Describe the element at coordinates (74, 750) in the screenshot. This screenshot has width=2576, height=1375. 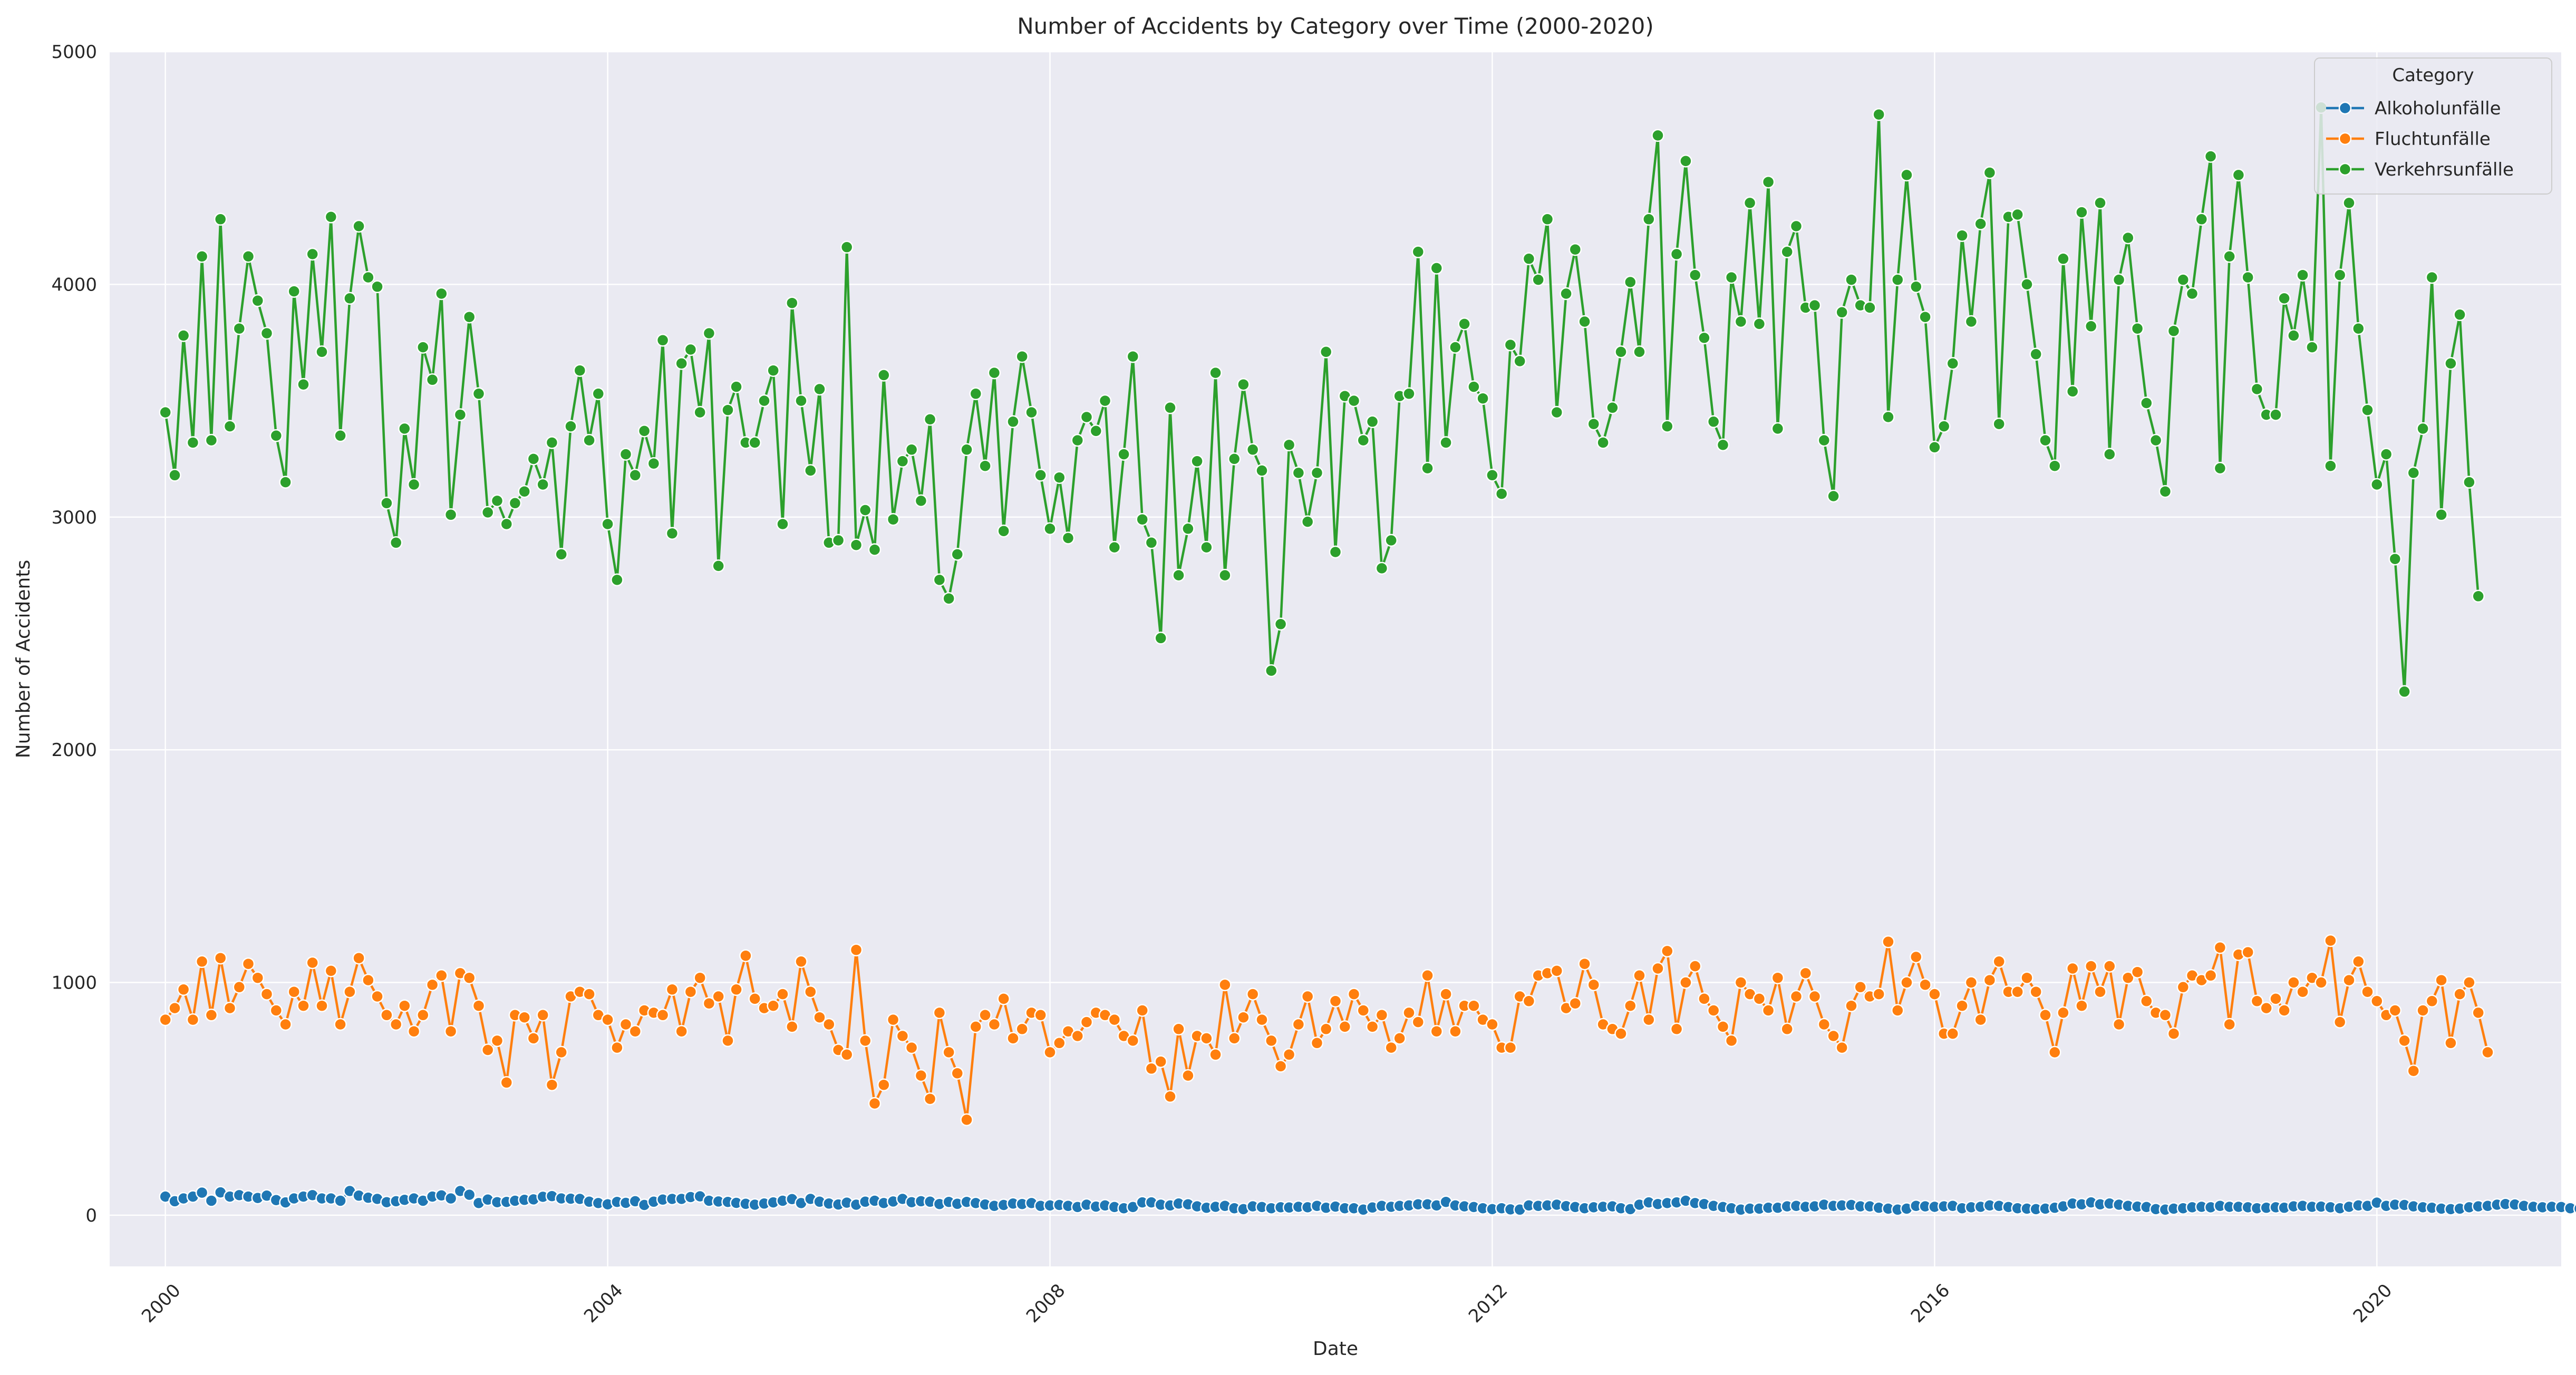
I see `y-tick-label: 2000` at that location.